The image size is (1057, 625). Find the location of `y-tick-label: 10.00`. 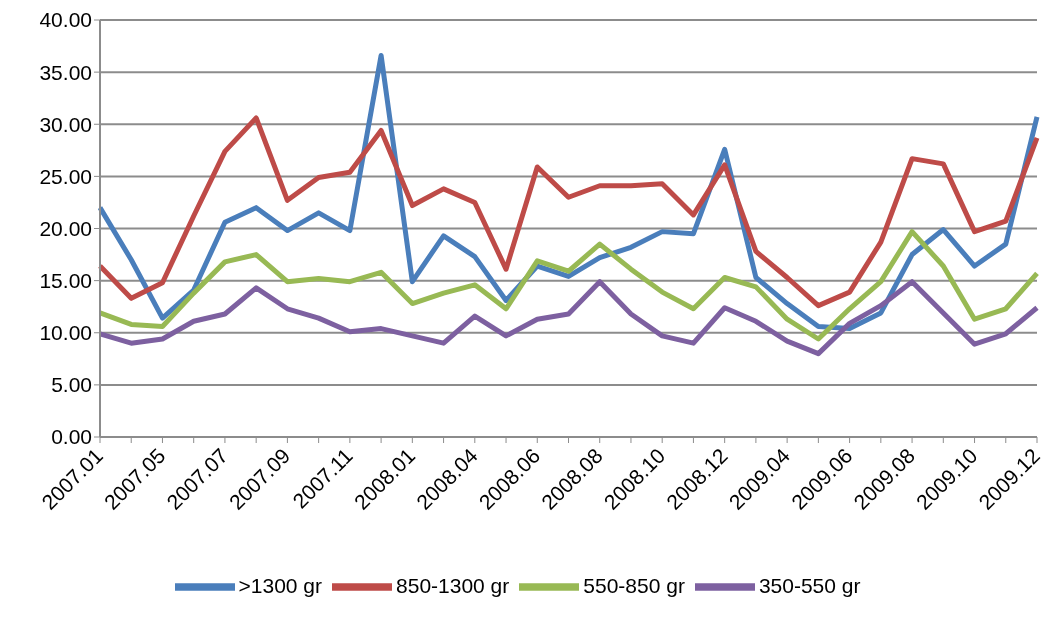

y-tick-label: 10.00 is located at coordinates (65, 333).